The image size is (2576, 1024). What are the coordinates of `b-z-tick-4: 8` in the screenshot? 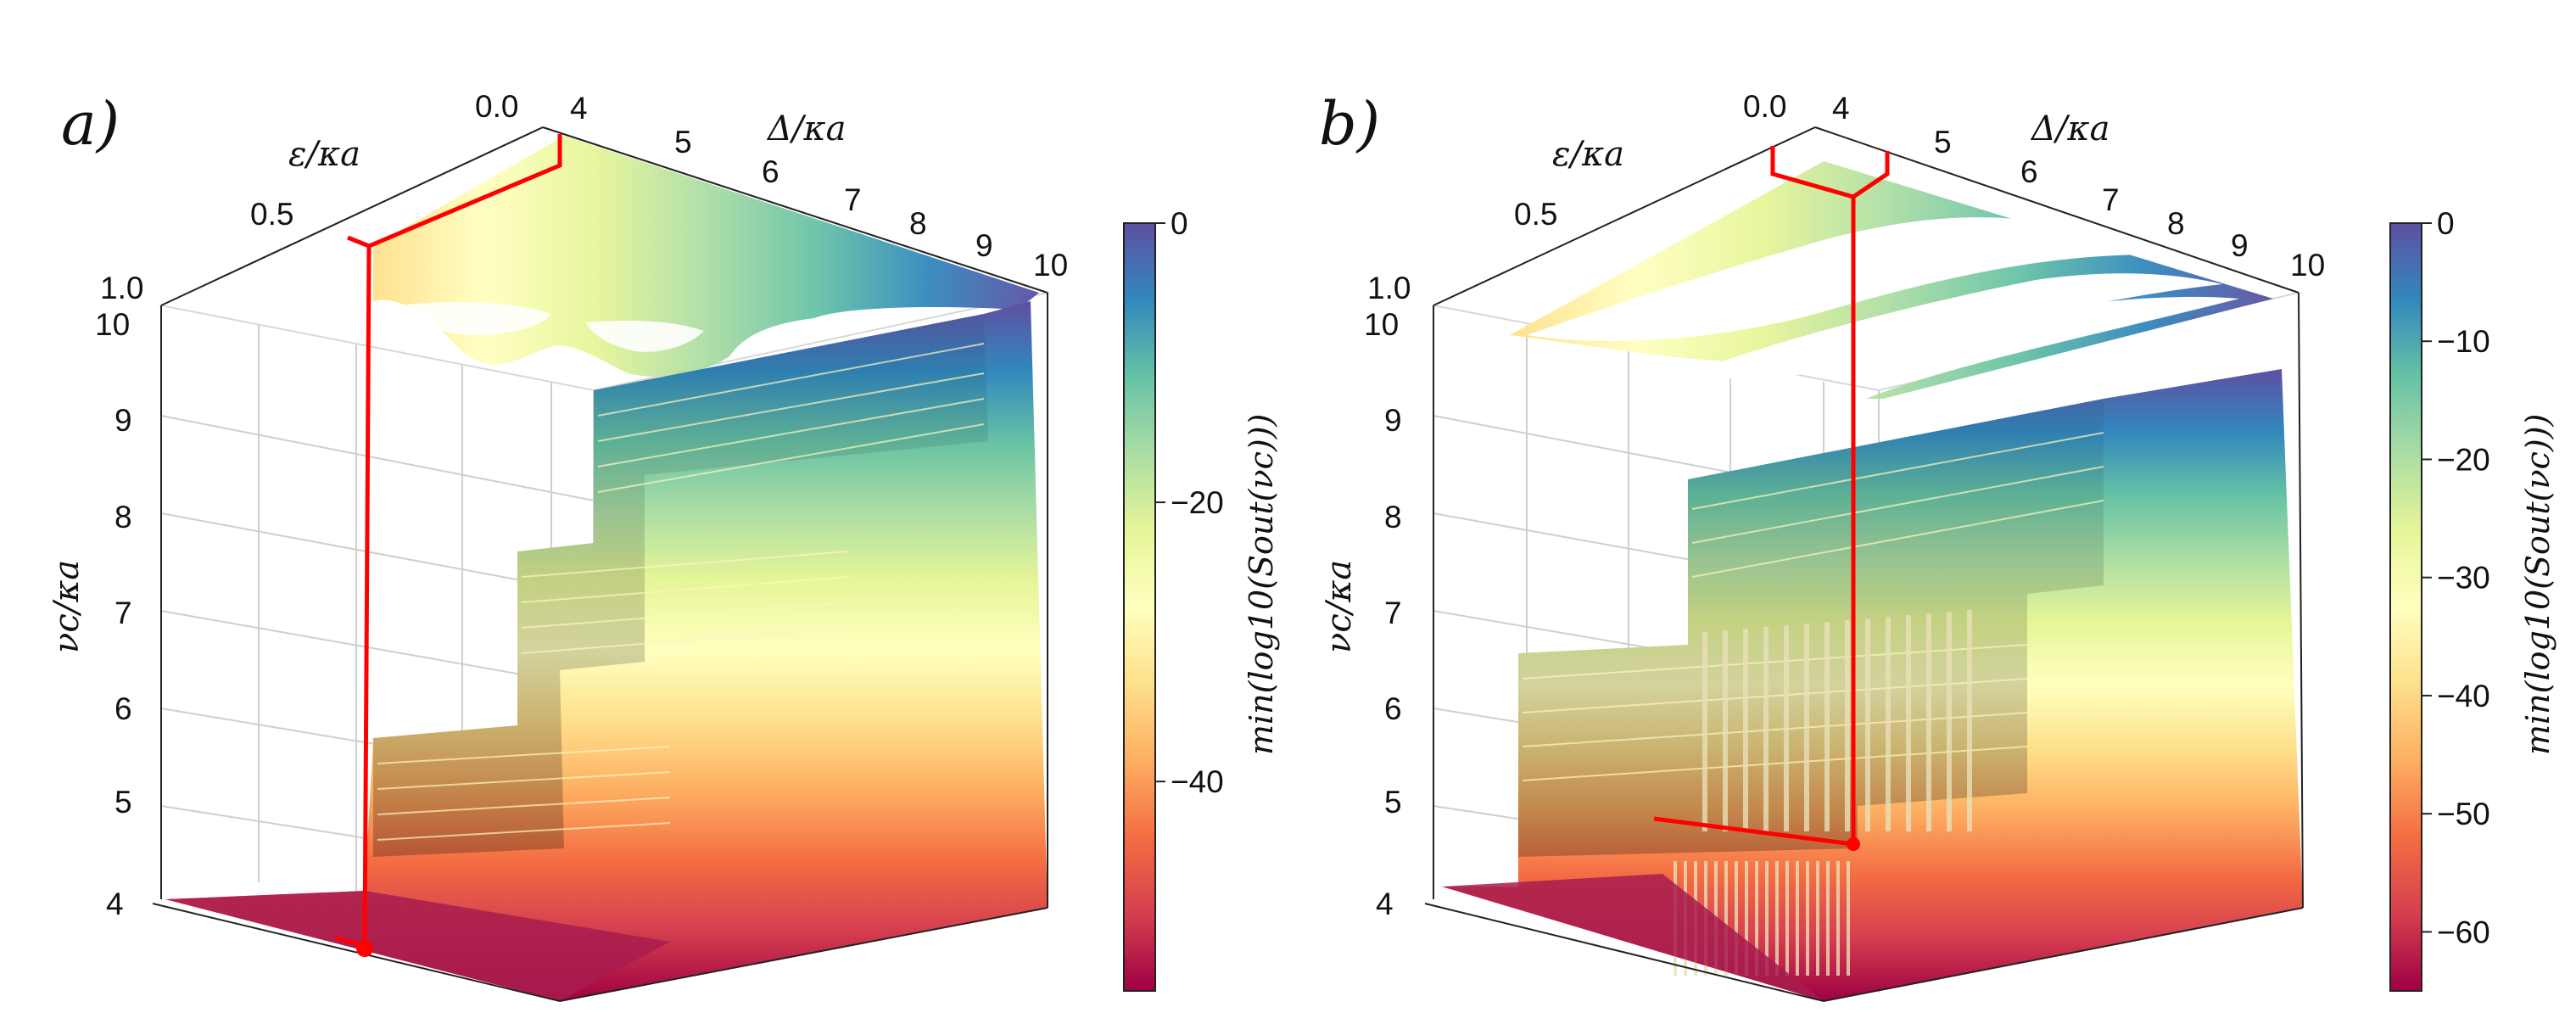 It's located at (1393, 517).